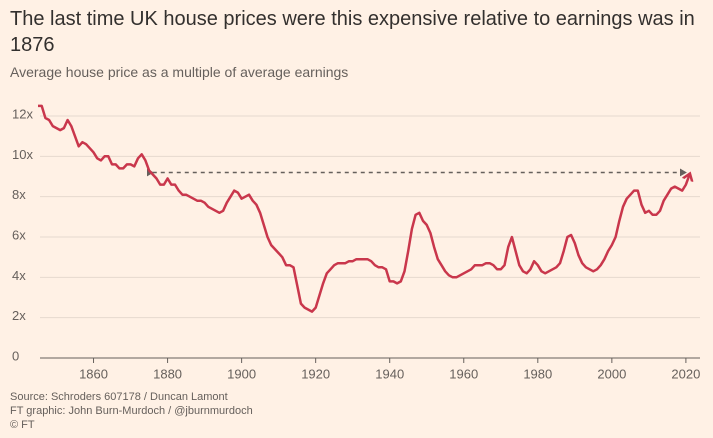  Describe the element at coordinates (315, 373) in the screenshot. I see `x-tick-label: 1920` at that location.